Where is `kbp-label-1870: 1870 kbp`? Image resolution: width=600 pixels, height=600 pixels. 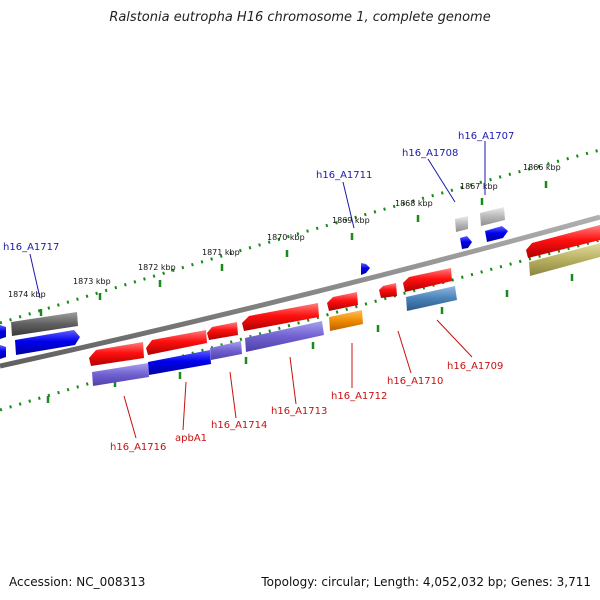 kbp-label-1870: 1870 kbp is located at coordinates (286, 237).